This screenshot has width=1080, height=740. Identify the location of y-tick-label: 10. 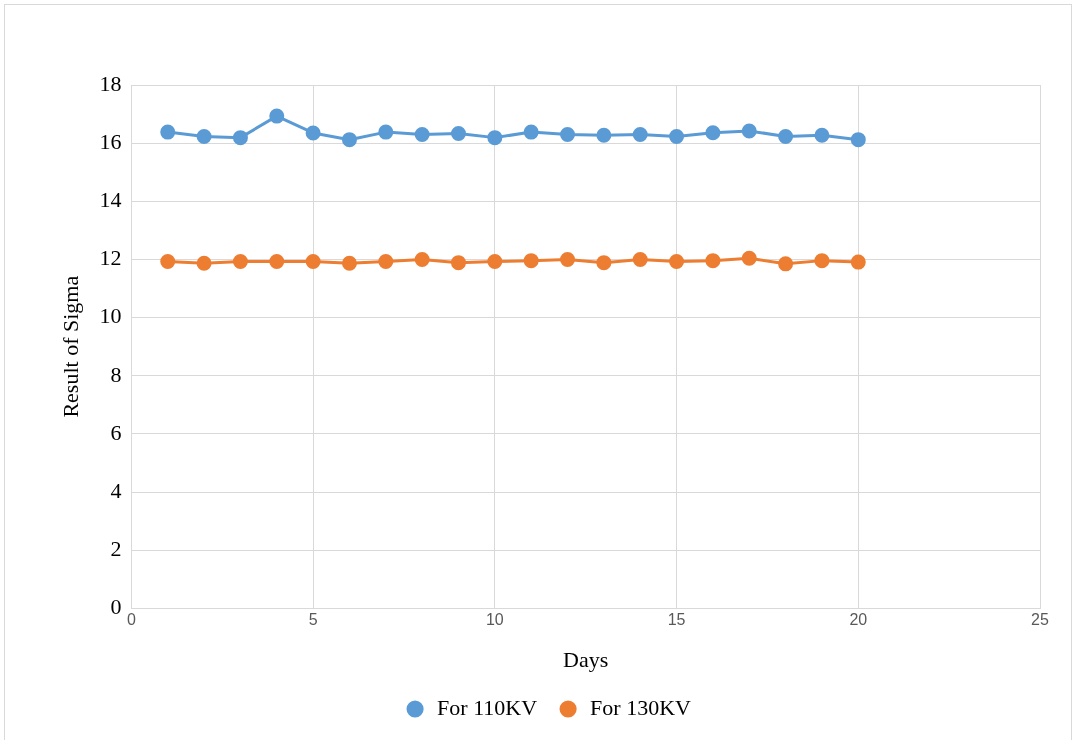
(110, 316).